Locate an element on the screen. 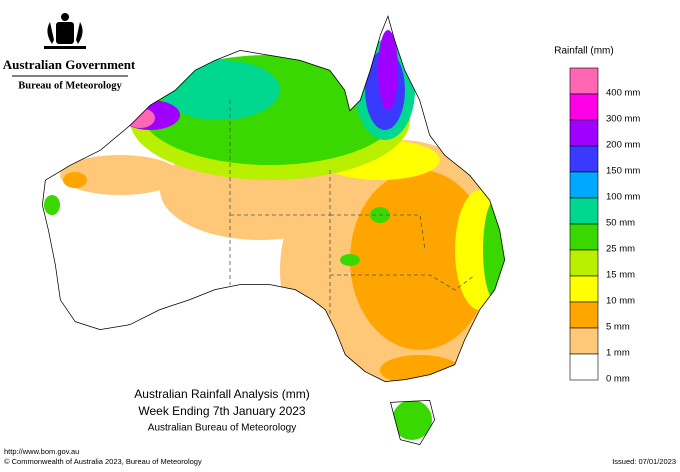  legend-label: 0 mm is located at coordinates (618, 379).